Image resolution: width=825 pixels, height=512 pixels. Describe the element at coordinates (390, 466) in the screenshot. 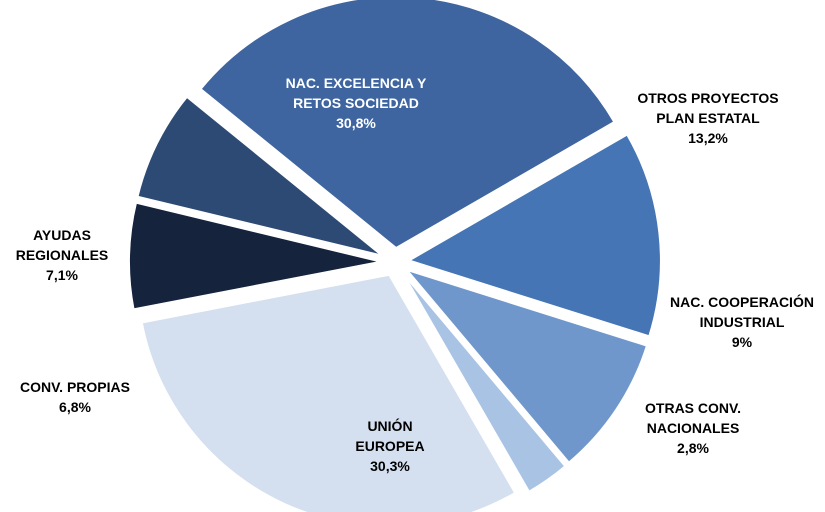

I see `slice-value-label: 30,3%` at that location.